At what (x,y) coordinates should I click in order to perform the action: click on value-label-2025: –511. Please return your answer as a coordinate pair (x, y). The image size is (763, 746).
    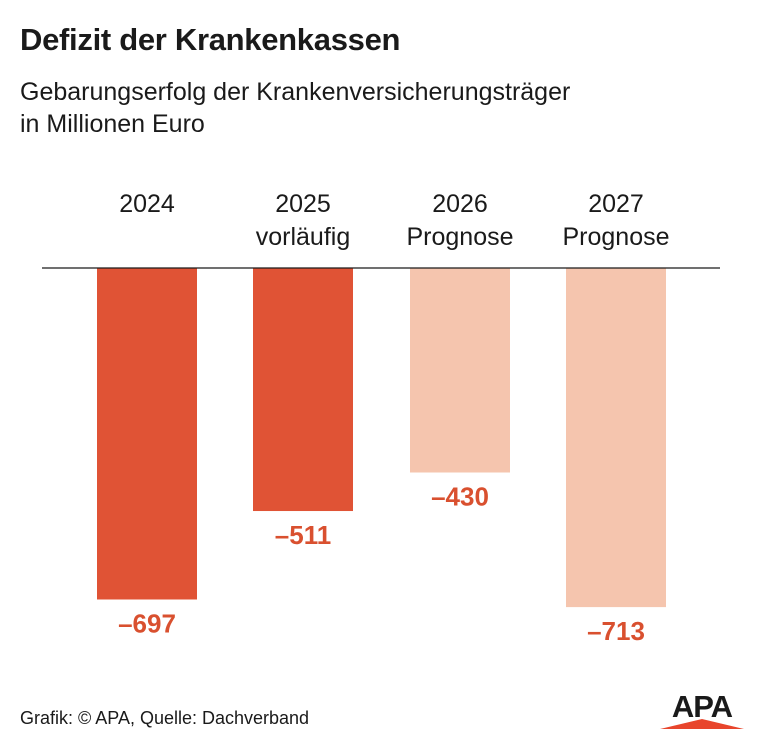
    Looking at the image, I should click on (303, 535).